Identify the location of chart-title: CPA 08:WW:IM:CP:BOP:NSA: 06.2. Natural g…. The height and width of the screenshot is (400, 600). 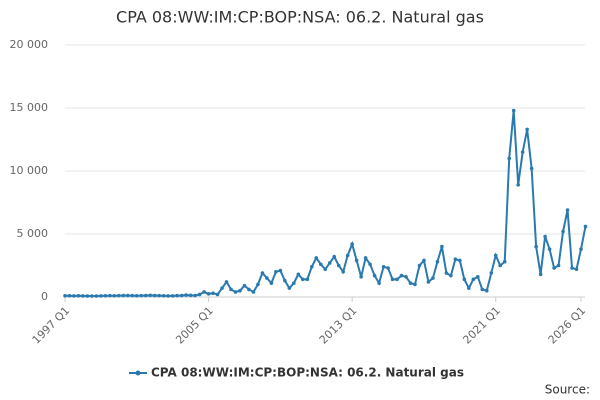
(300, 17).